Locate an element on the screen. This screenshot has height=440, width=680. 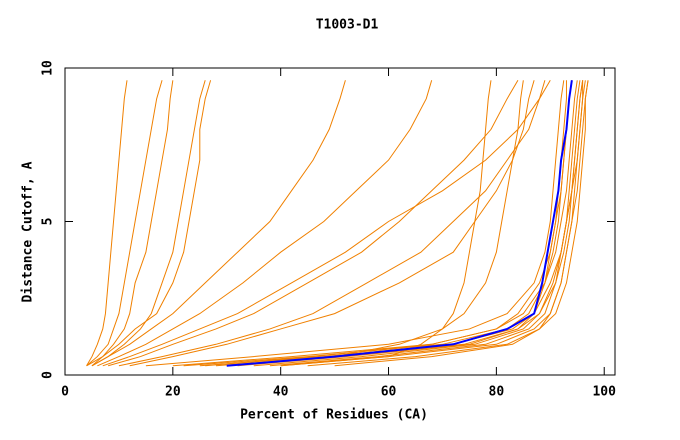
x-tick-label: 80 is located at coordinates (497, 392).